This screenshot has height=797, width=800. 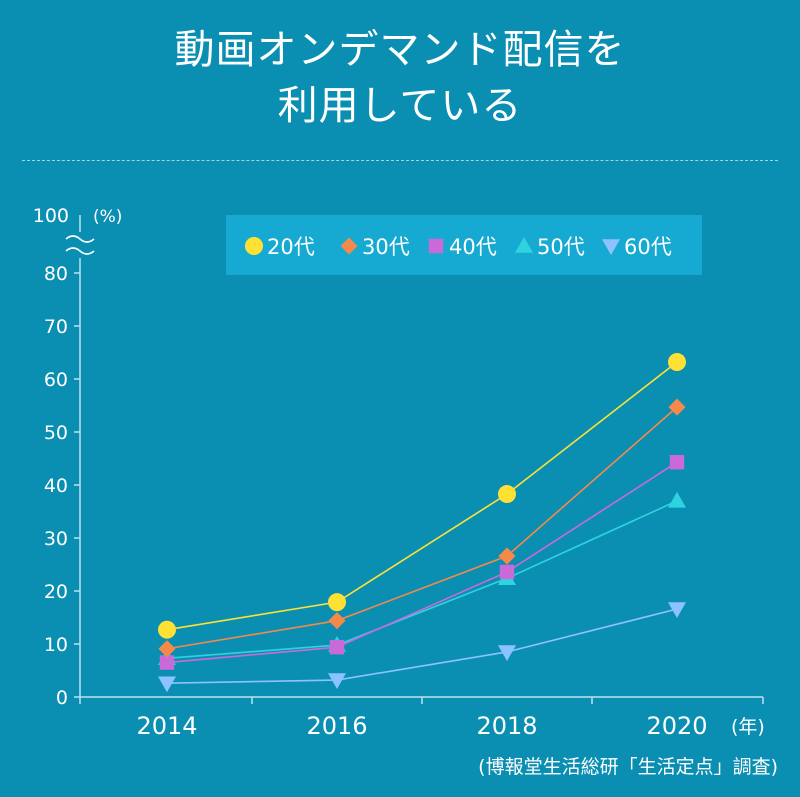 What do you see at coordinates (400, 50) in the screenshot?
I see `title-line-1: 動画オンデマンド配信を` at bounding box center [400, 50].